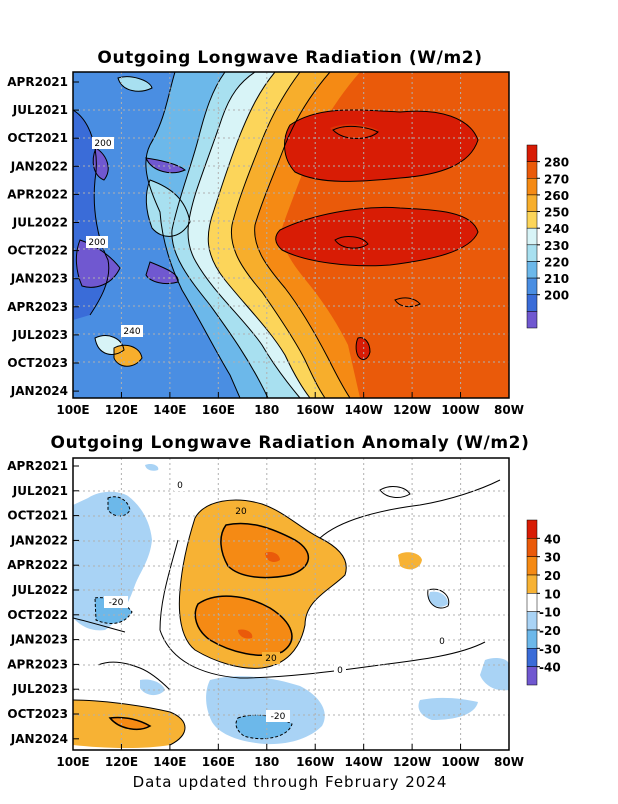  What do you see at coordinates (290, 756) in the screenshot?
I see `anomaly-x-ticks: 100E 120E 140E 160E 180 160W 140W 120W 100W 80W` at bounding box center [290, 756].